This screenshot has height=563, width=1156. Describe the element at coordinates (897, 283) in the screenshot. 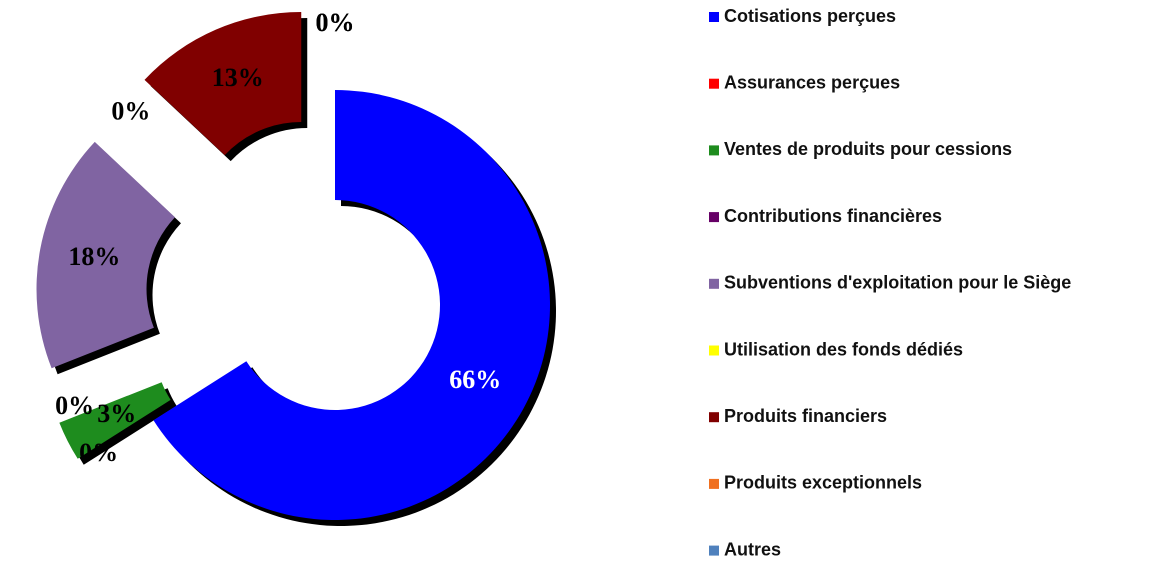

I see `legend-label: Subventions d'exploitation pour le Siège` at that location.